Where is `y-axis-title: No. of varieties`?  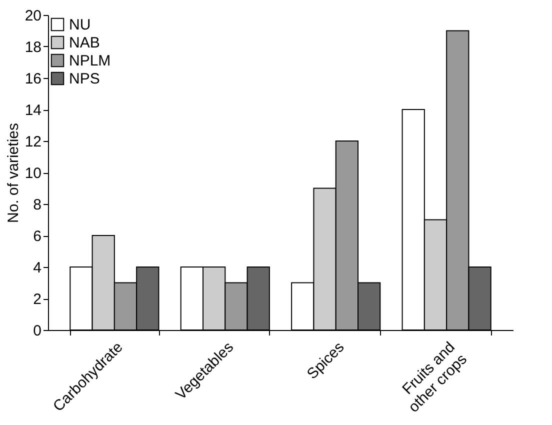 y-axis-title: No. of varieties is located at coordinates (13, 173).